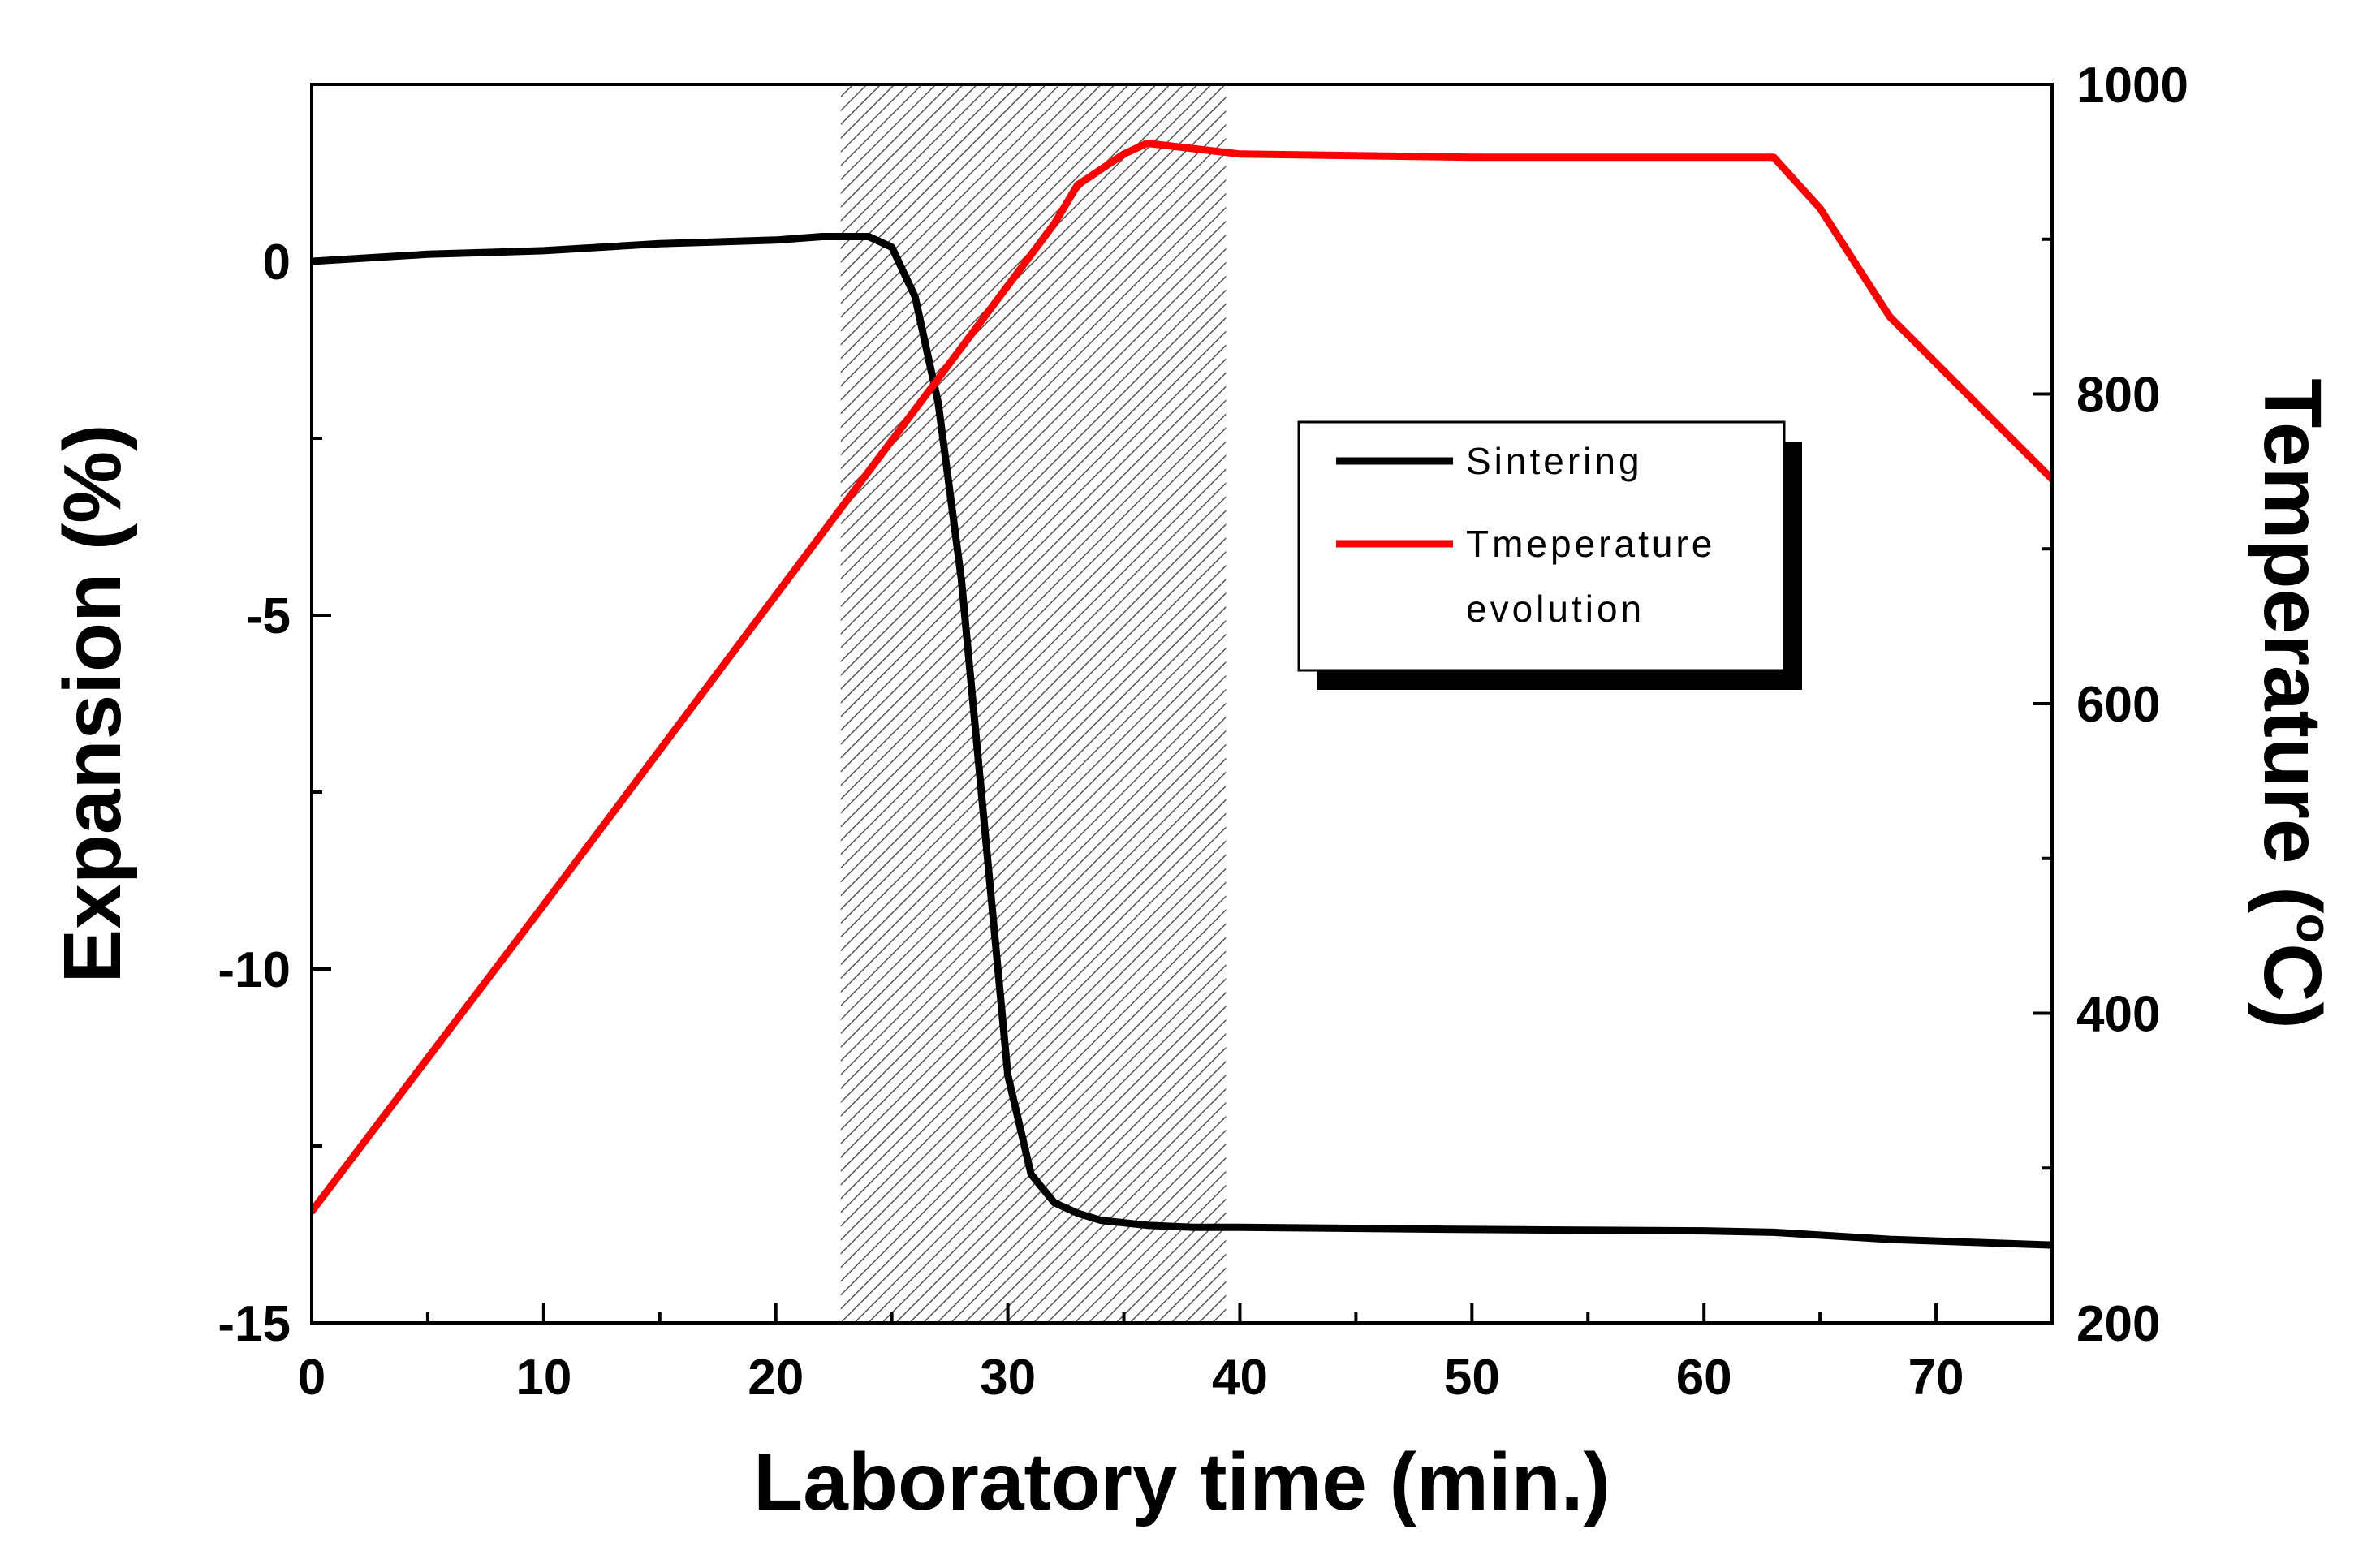 The height and width of the screenshot is (1555, 2380). What do you see at coordinates (2132, 86) in the screenshot?
I see `y-right-tick-label: 1000` at bounding box center [2132, 86].